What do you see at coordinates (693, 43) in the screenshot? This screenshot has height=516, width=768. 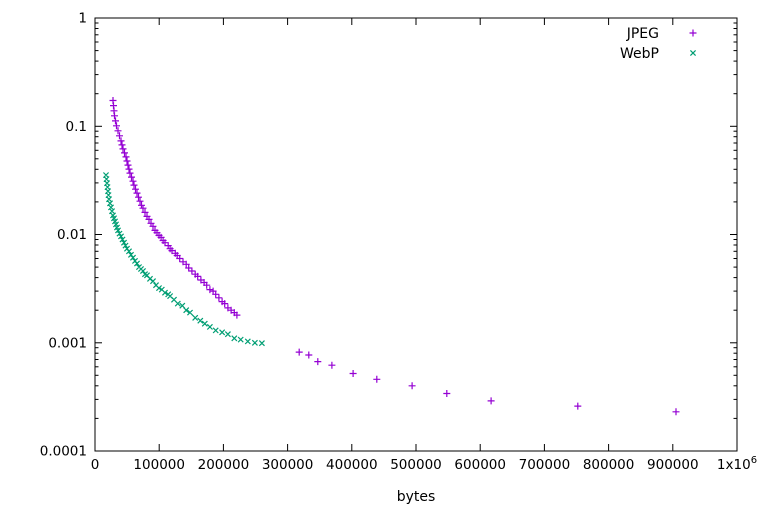 I see `legend-marker-samples` at bounding box center [693, 43].